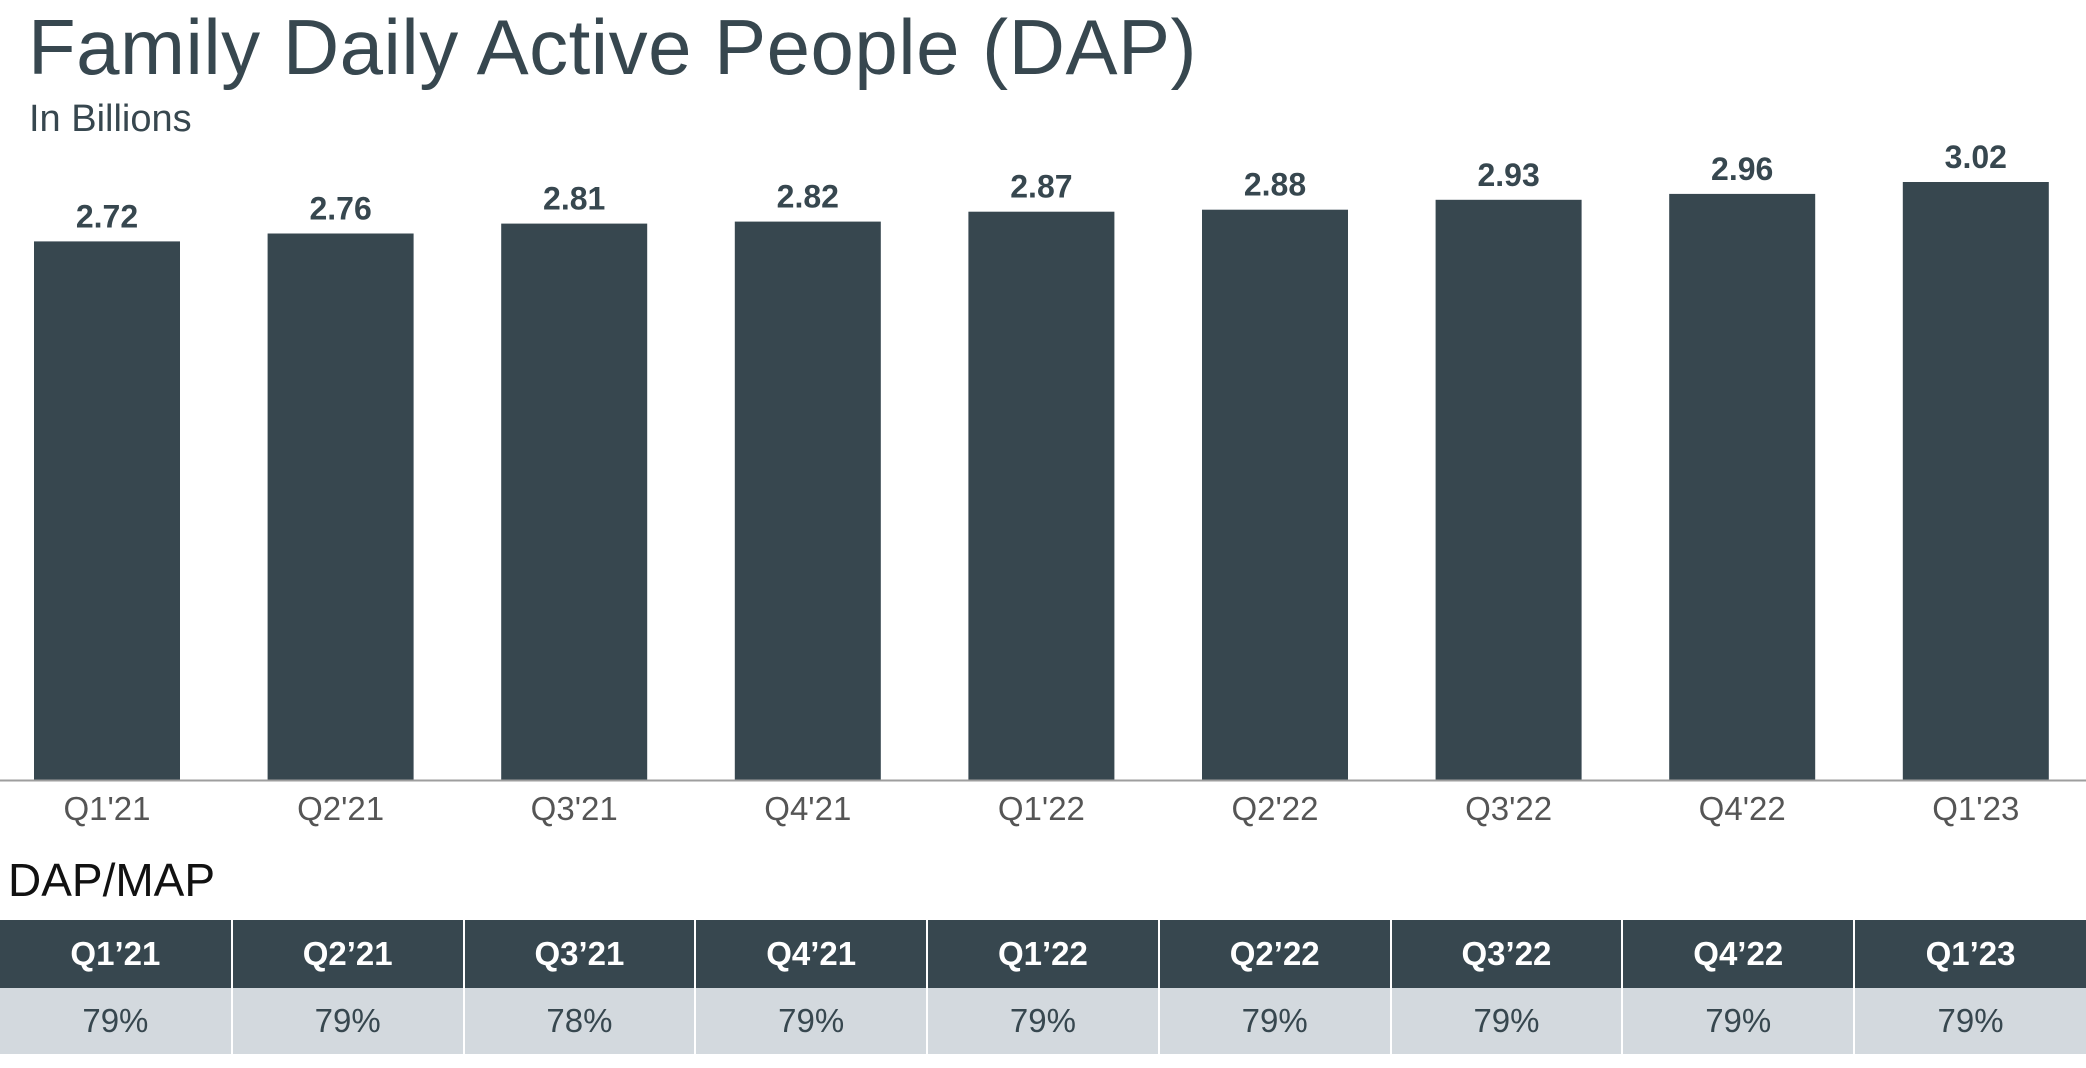  I want to click on x-tick-label: Q4'21, so click(807, 808).